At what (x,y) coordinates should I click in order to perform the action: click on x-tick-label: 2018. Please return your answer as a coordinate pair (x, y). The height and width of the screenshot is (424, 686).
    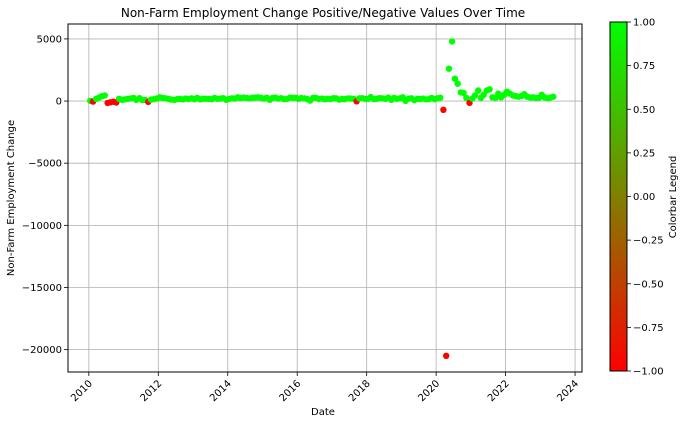
    Looking at the image, I should click on (360, 391).